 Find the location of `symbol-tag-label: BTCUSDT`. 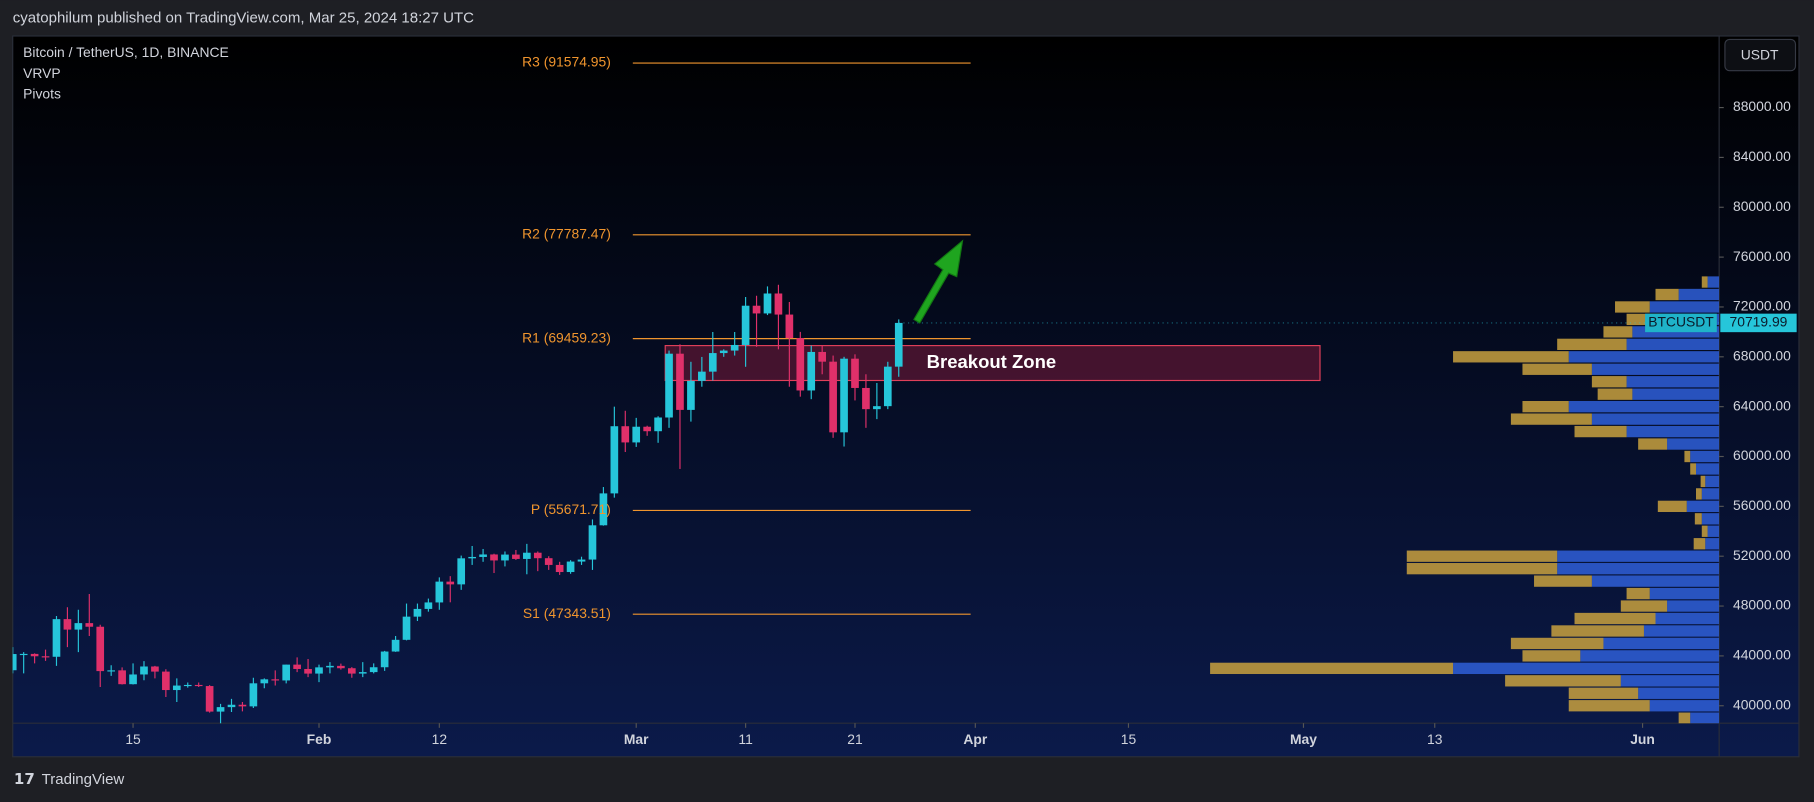

symbol-tag-label: BTCUSDT is located at coordinates (1681, 322).